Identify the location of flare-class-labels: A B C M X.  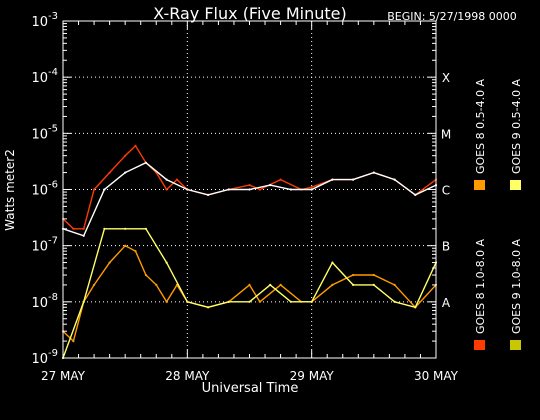
(446, 190).